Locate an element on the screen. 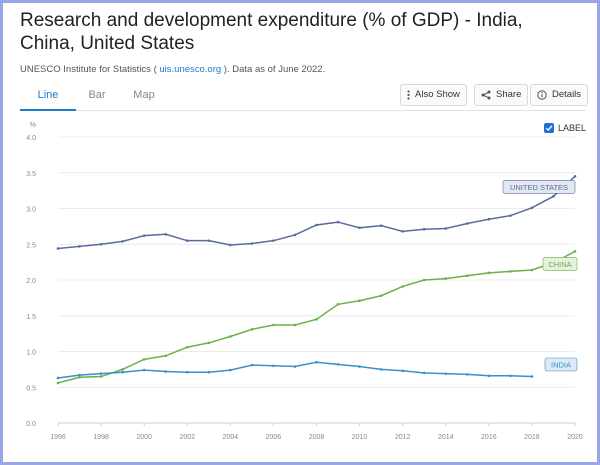  tab-map: Map is located at coordinates (144, 95).